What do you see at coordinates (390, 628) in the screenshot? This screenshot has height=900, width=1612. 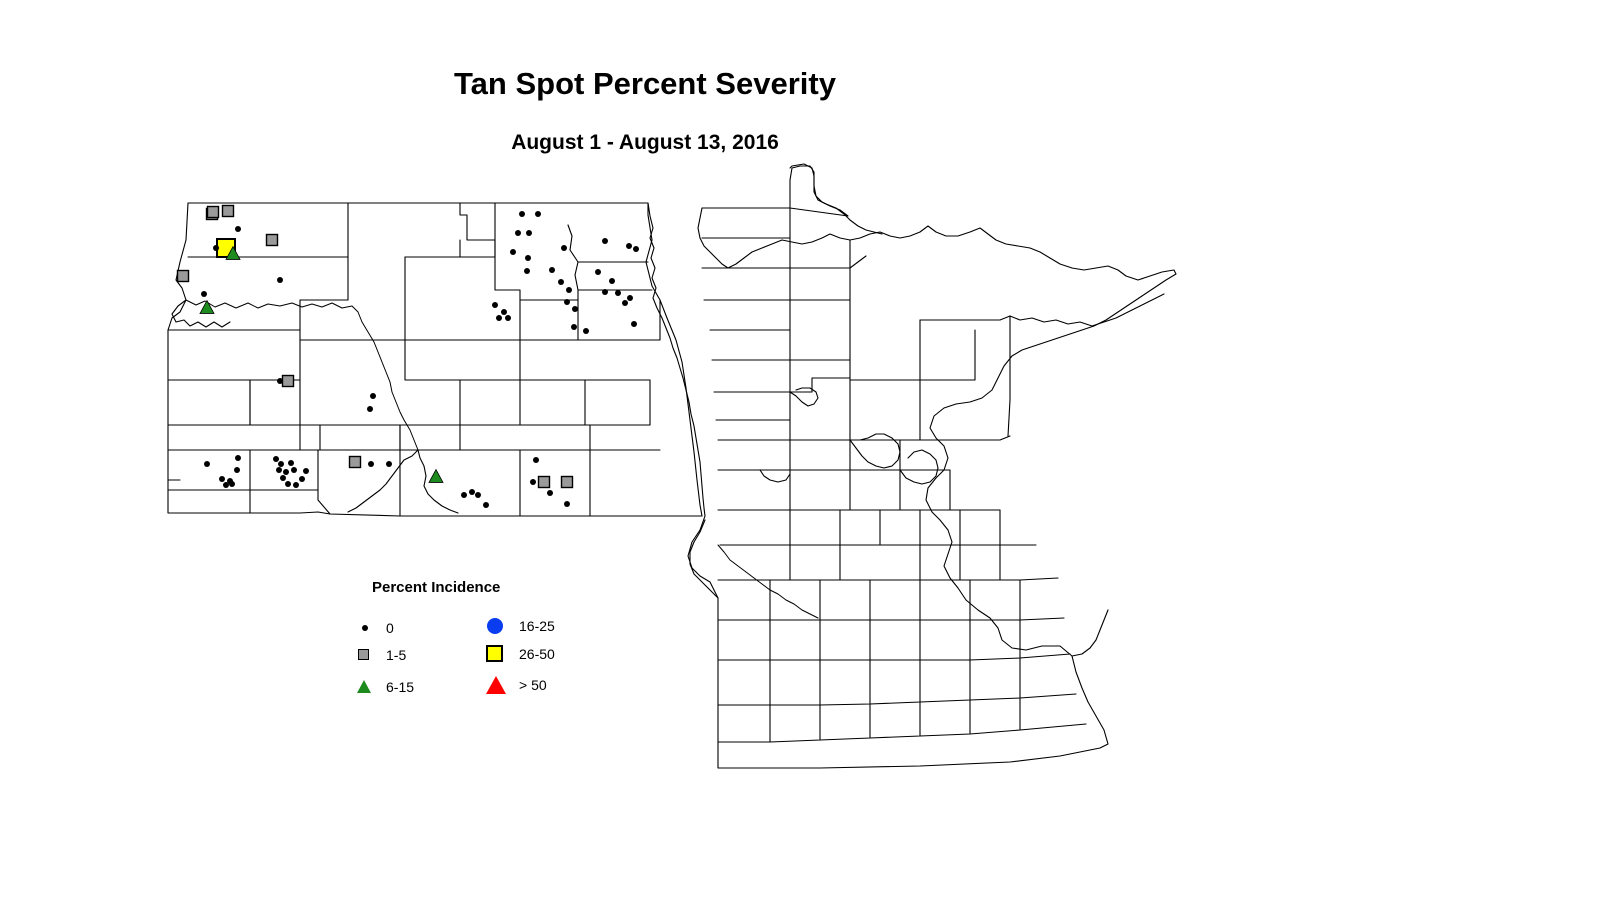 I see `legend-label-0: 0` at bounding box center [390, 628].